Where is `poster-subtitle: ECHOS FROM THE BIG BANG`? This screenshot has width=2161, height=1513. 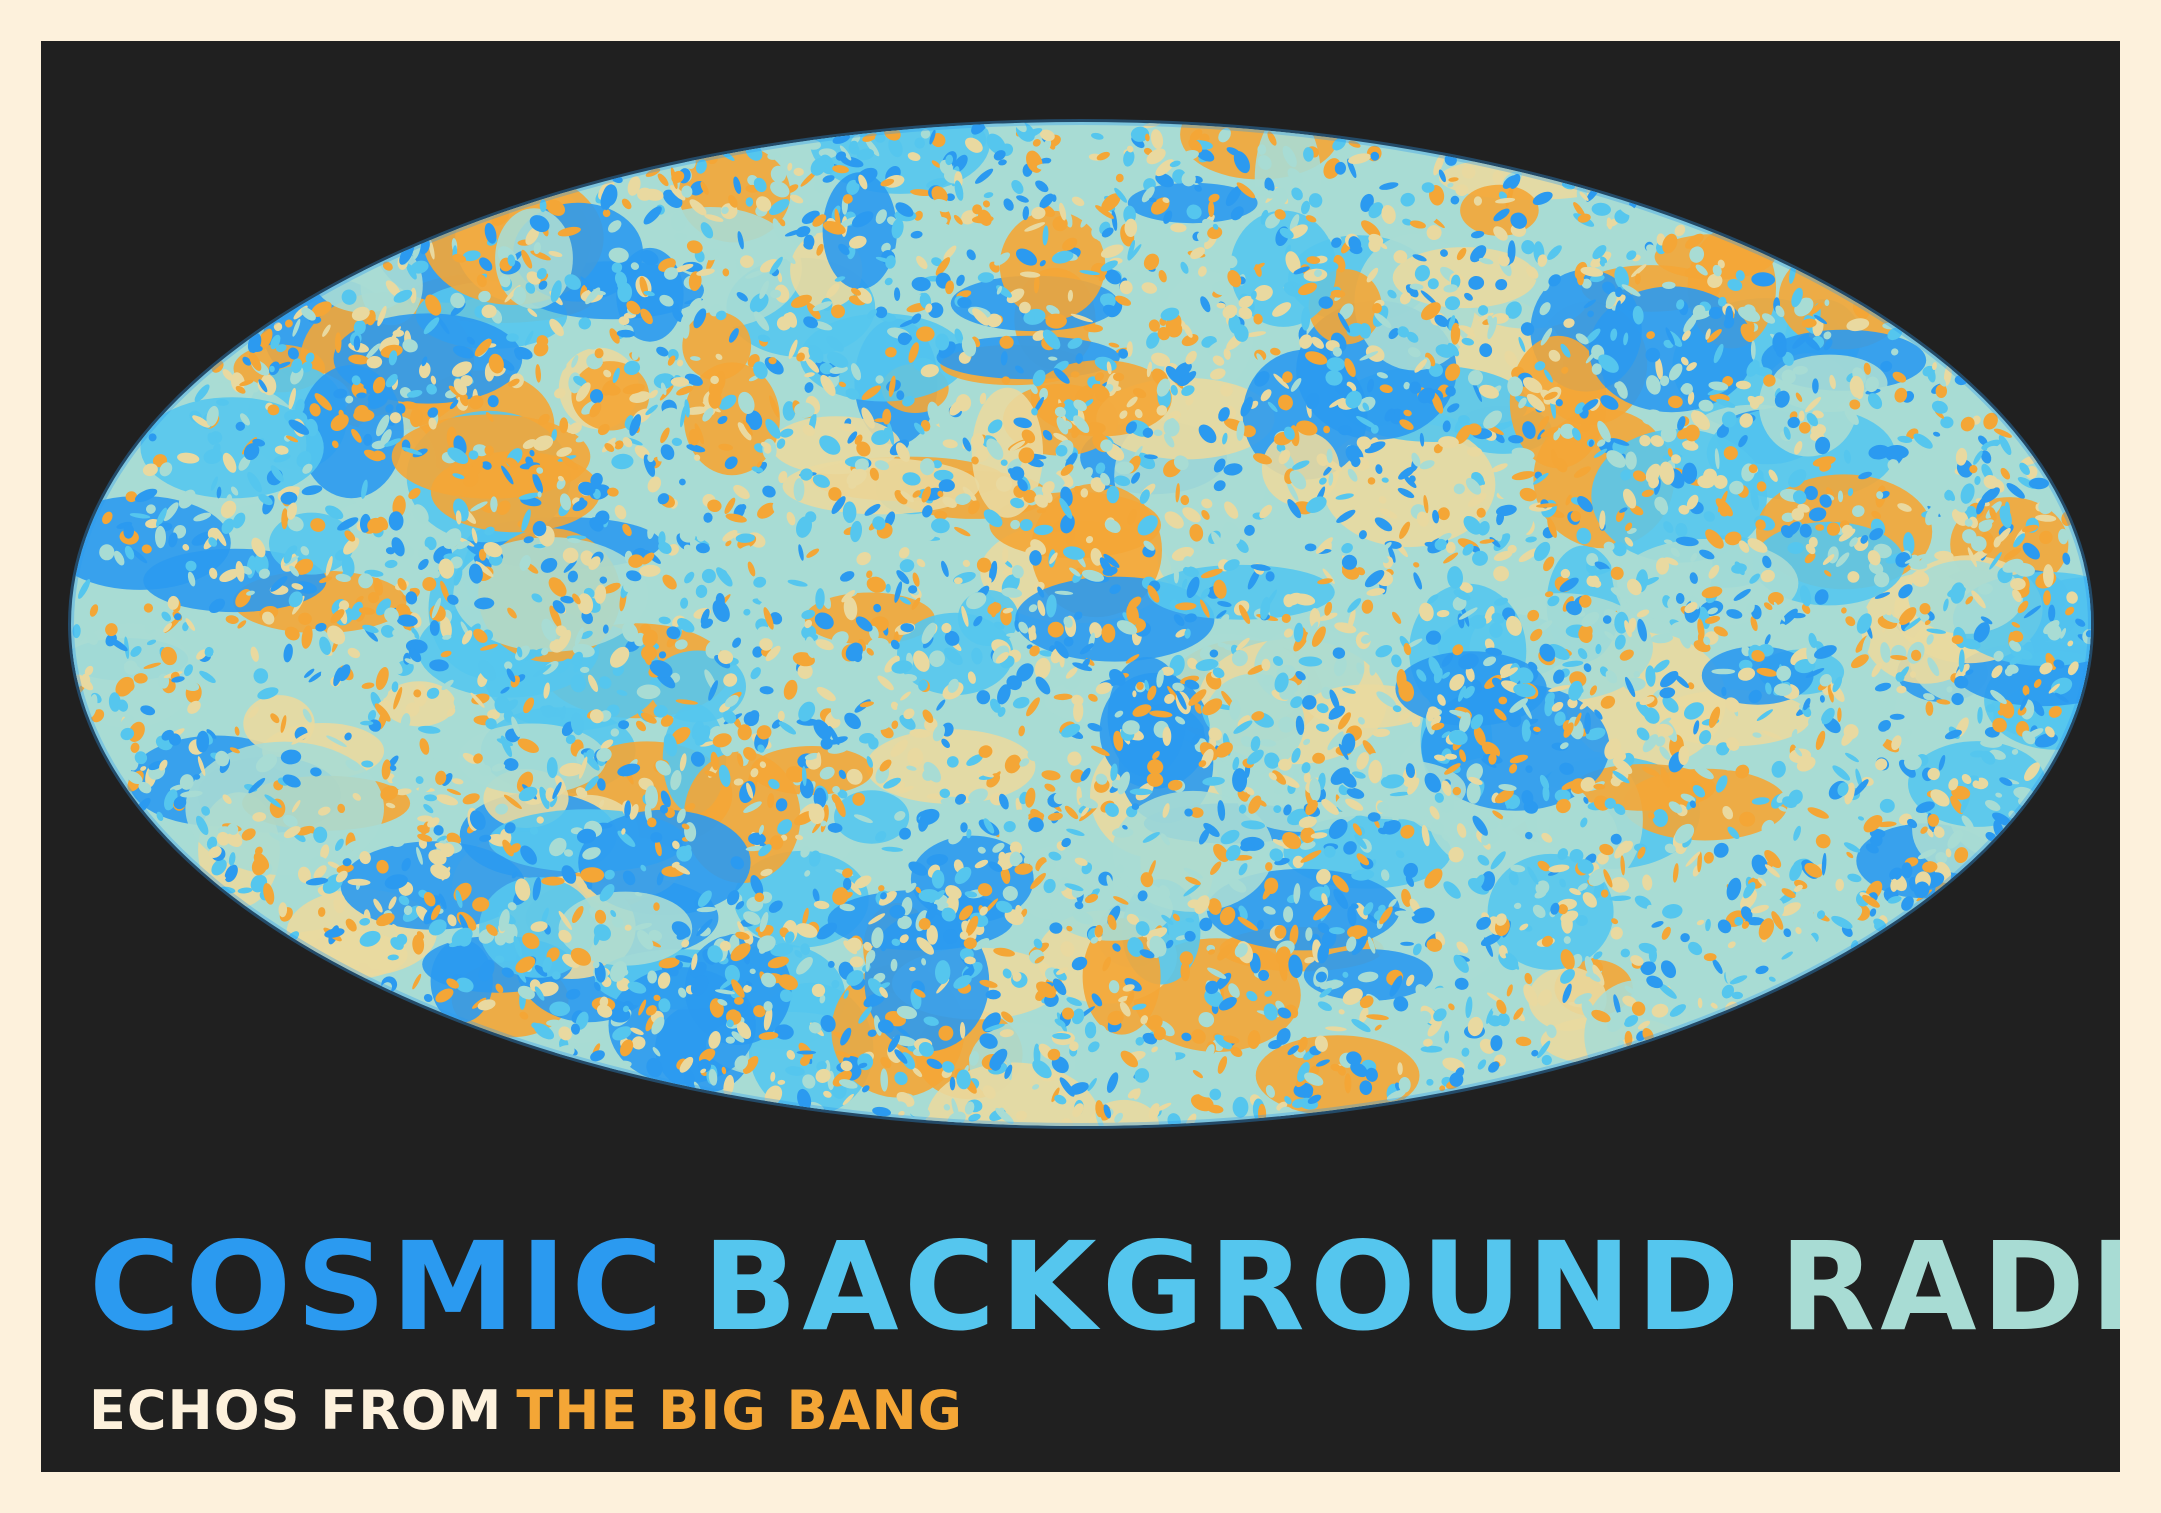
poster-subtitle: ECHOS FROM THE BIG BANG is located at coordinates (533, 1411).